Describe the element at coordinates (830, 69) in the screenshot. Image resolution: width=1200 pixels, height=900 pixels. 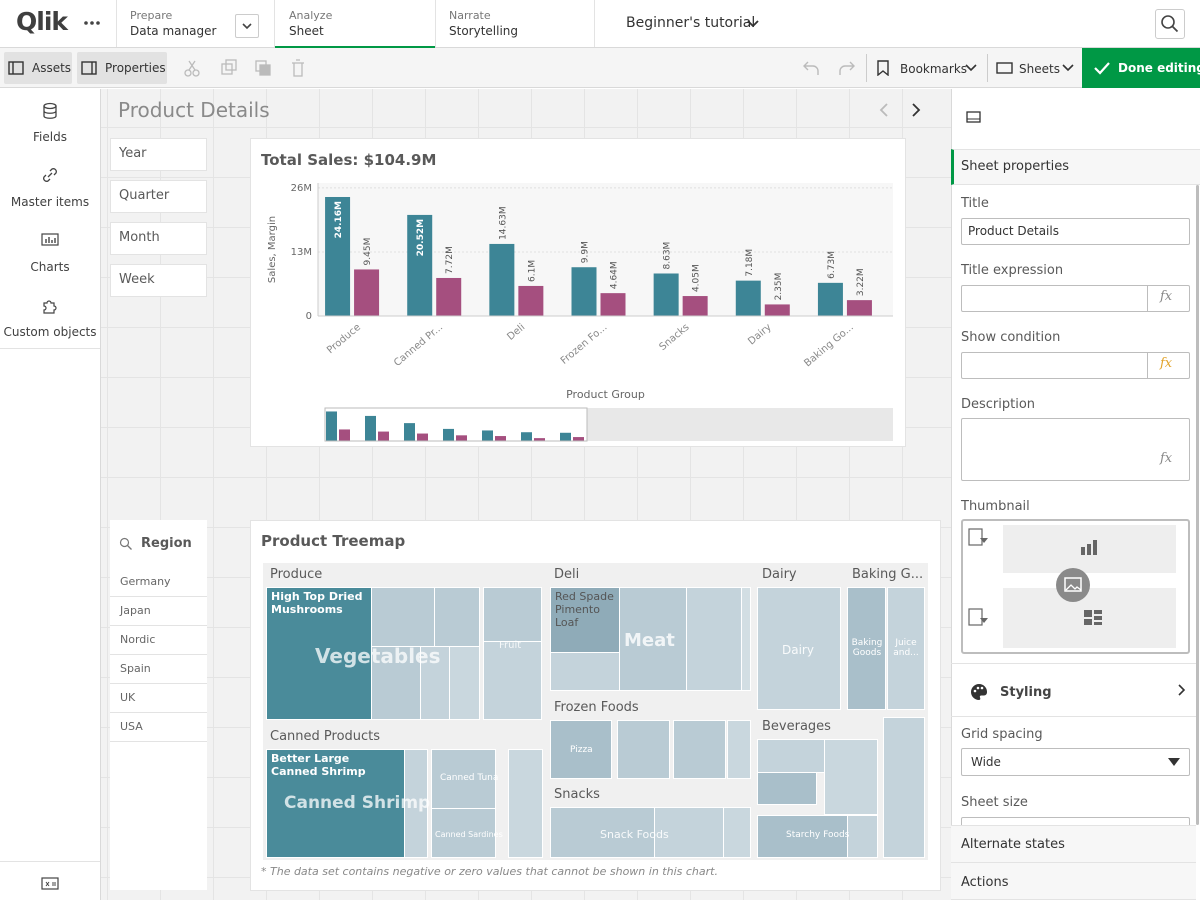
I see `undo-redo` at that location.